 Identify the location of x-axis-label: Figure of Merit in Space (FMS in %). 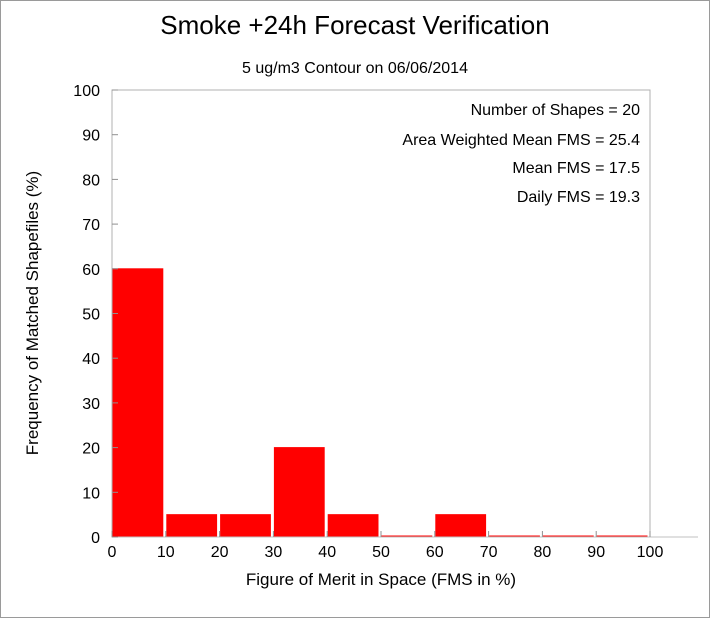
(381, 579).